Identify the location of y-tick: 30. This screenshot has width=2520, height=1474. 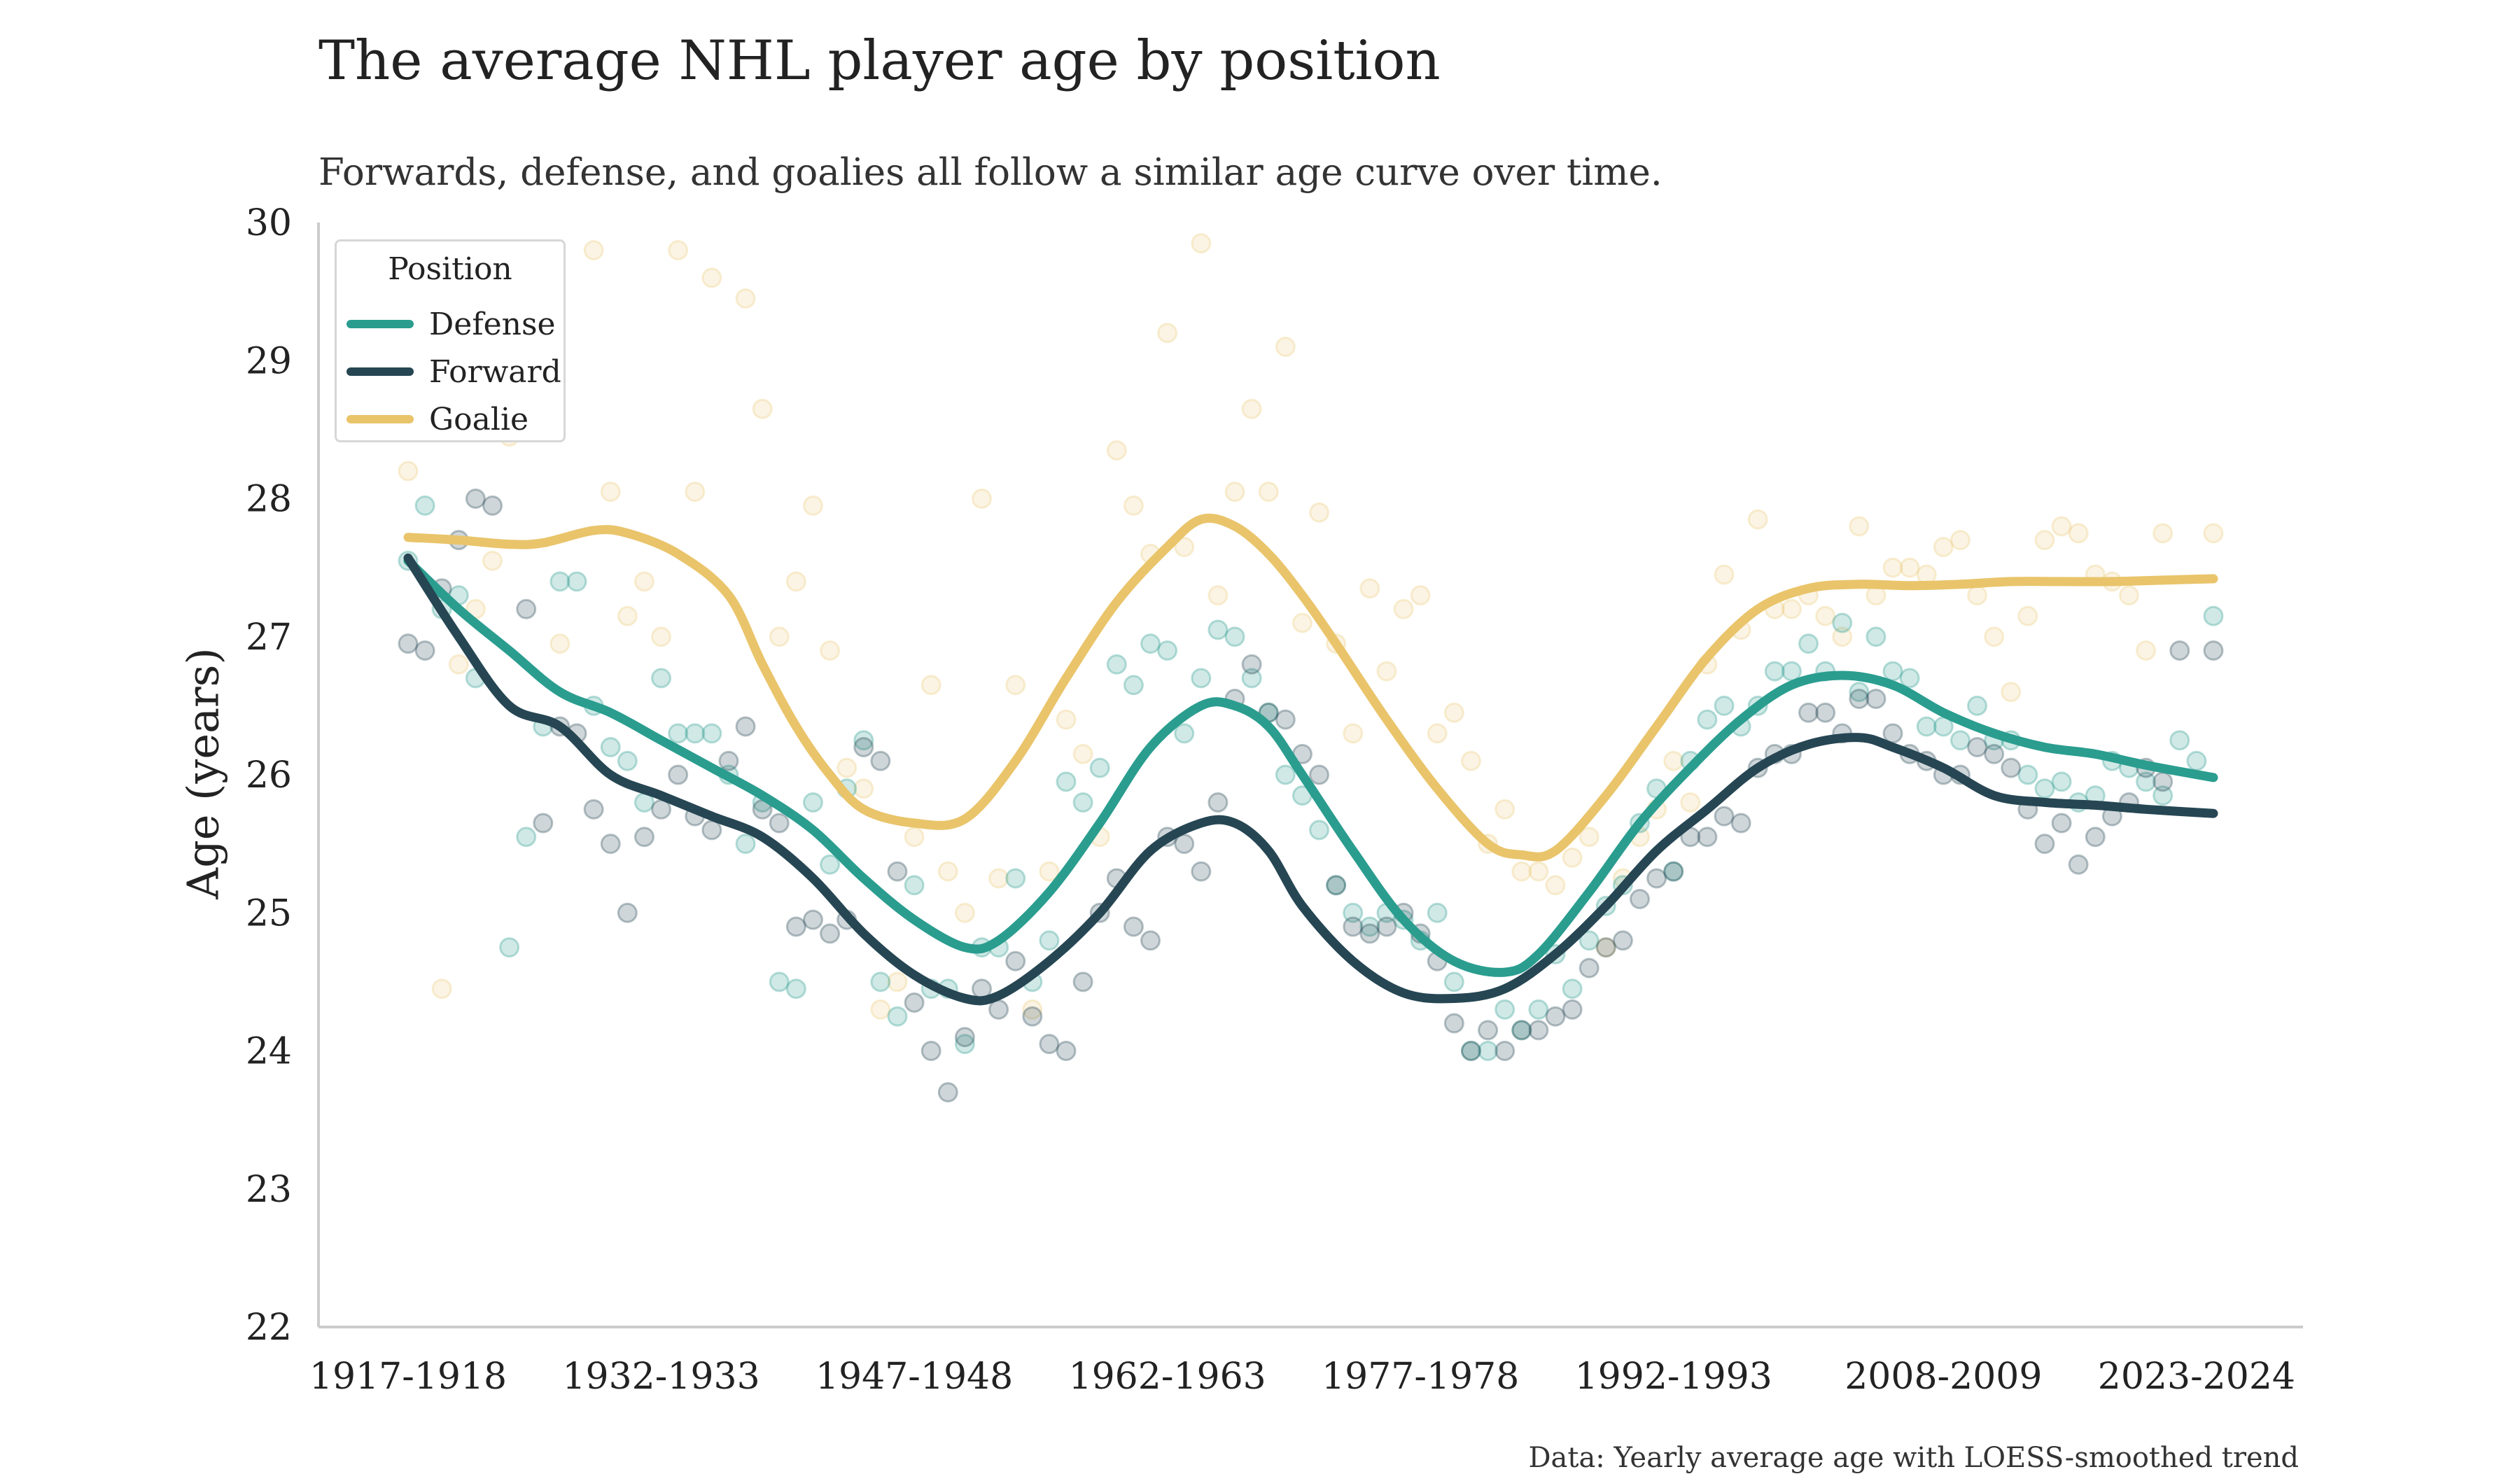
(269, 223).